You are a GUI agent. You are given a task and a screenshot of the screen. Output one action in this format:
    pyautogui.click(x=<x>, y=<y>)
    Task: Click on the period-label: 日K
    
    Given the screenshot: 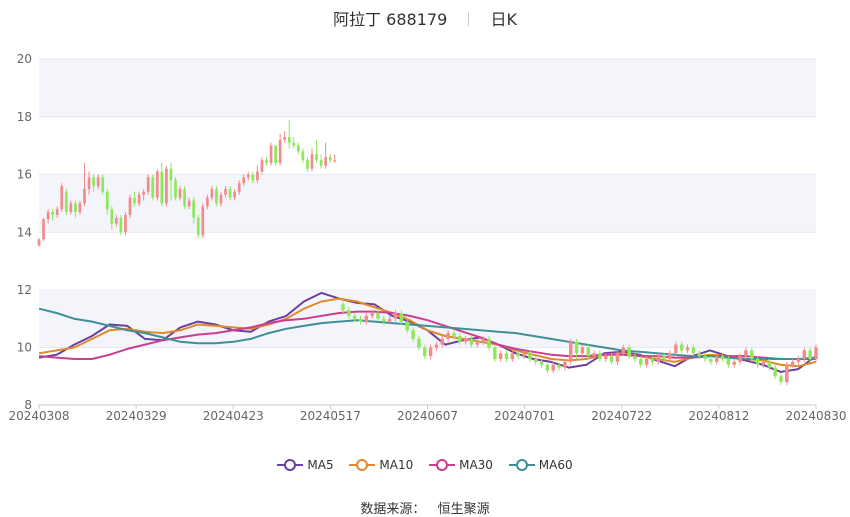 What is the action you would take?
    pyautogui.click(x=503, y=19)
    